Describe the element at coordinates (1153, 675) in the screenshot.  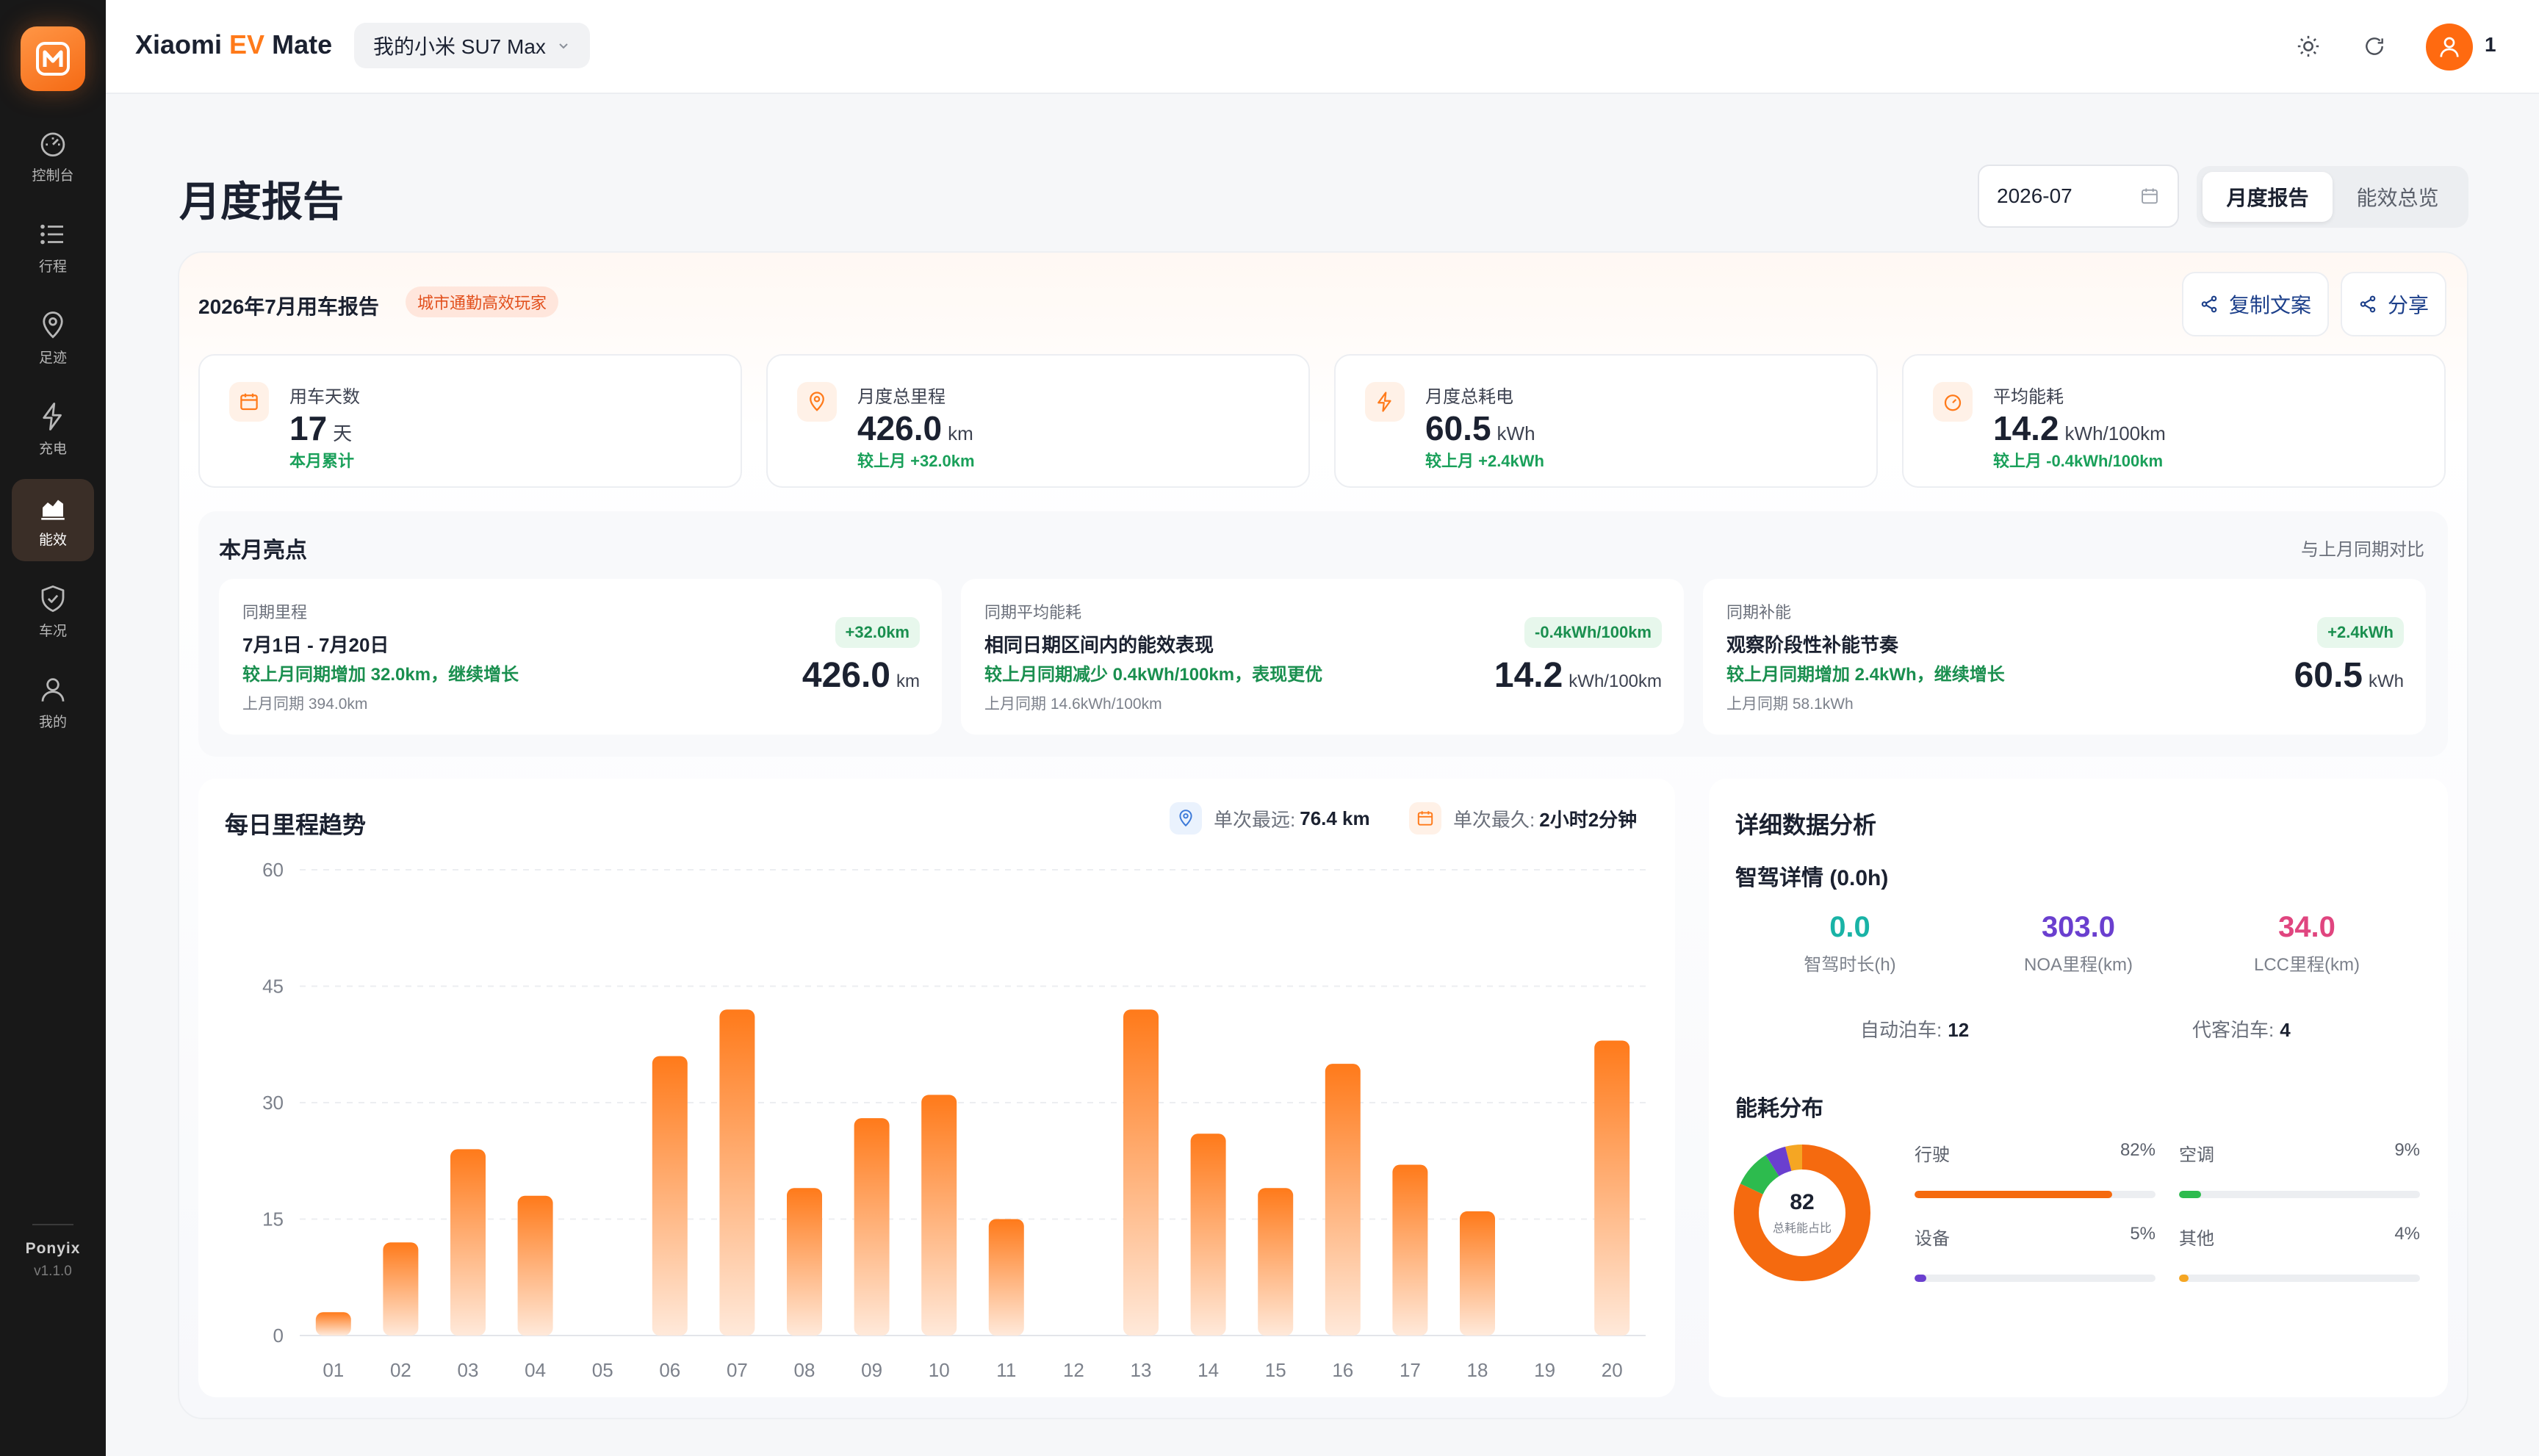
I see `highlight-desc: 较上月同期减少 0.4kWh/100km，表现更优` at that location.